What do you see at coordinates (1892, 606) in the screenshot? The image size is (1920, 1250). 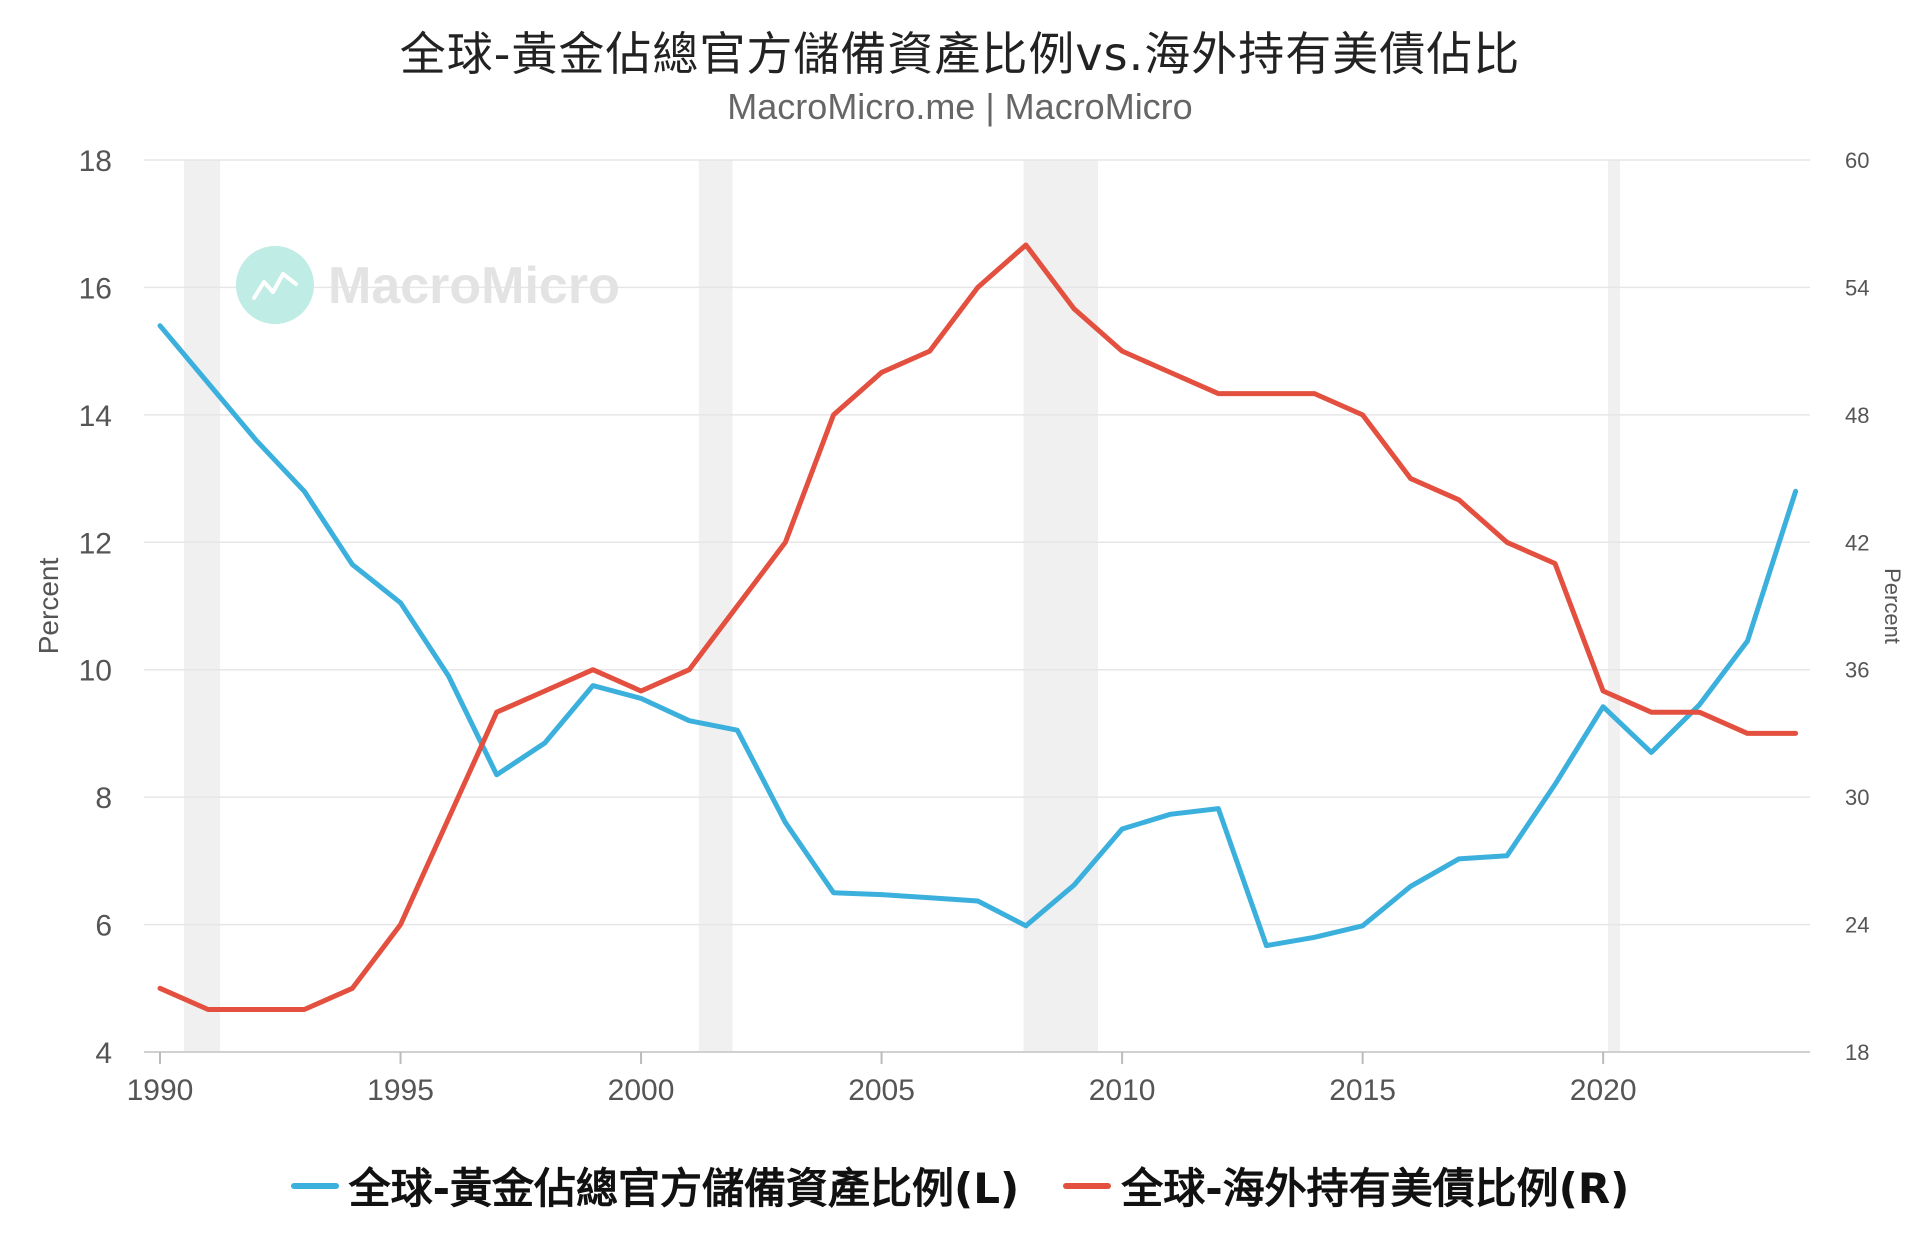 I see `y-right-axis-label: Percent` at bounding box center [1892, 606].